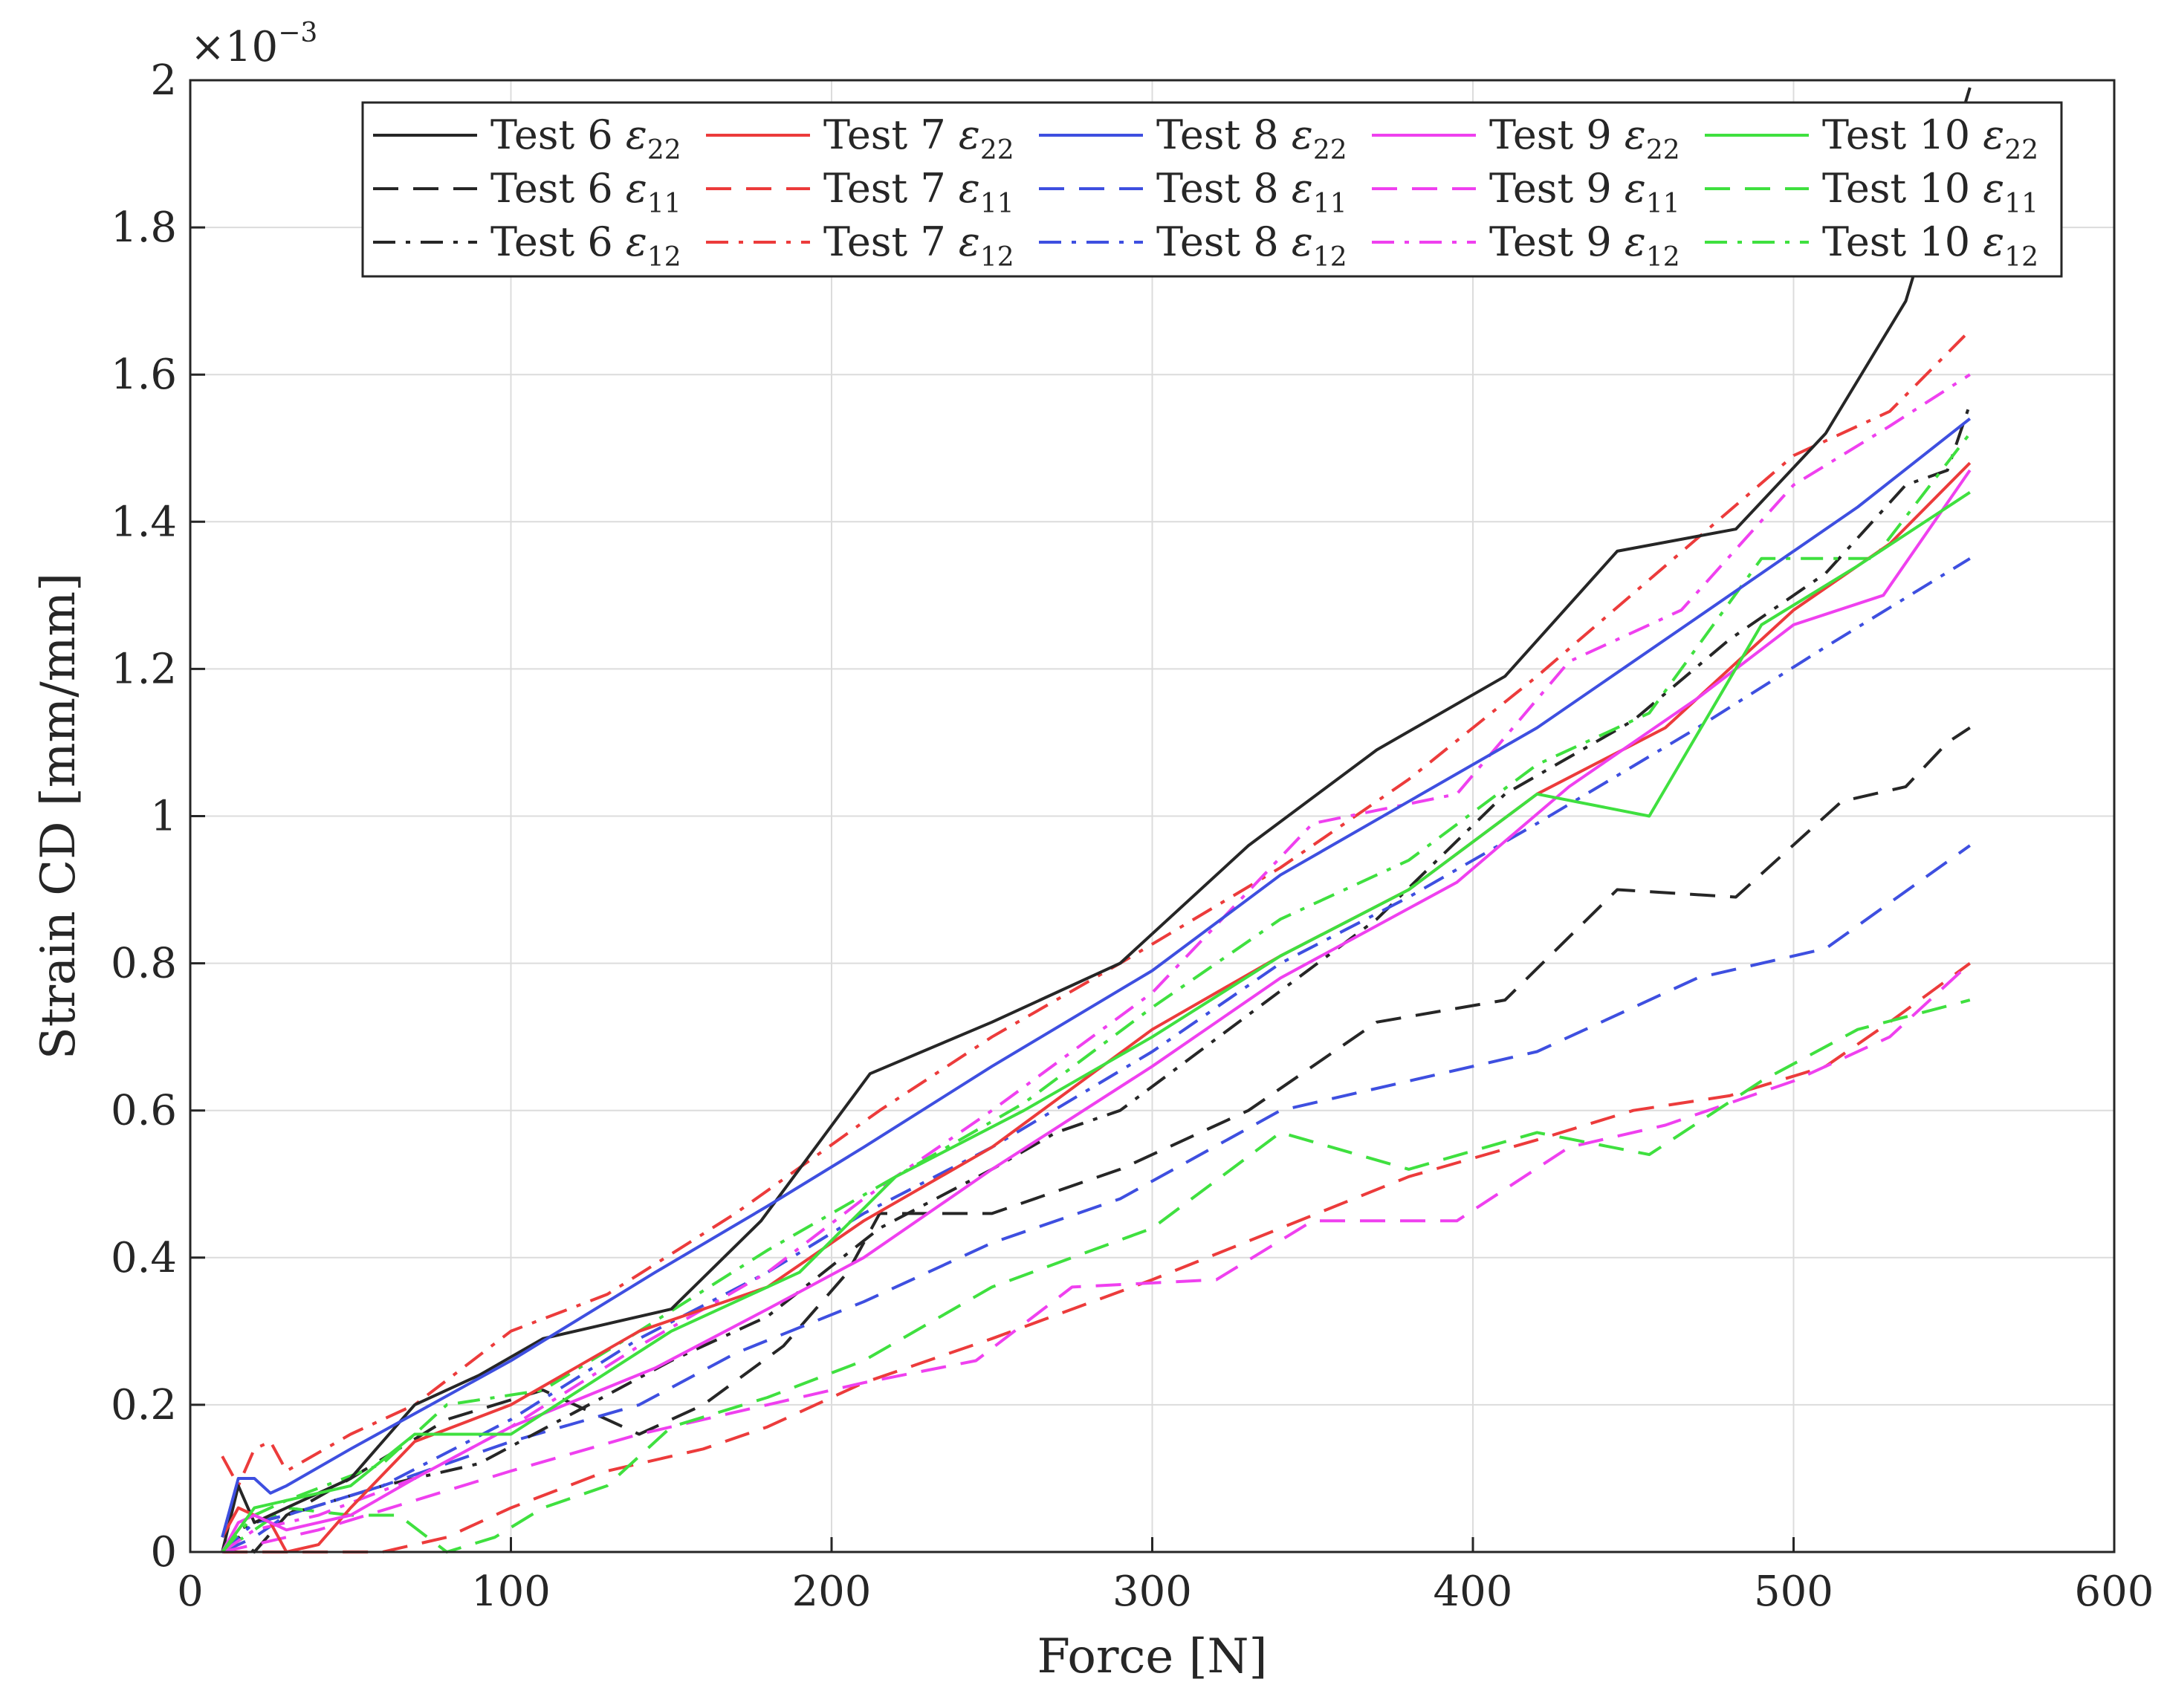 This screenshot has height=1708, width=2167. I want to click on y-exponent-label: ×10⁻³, so click(253, 44).